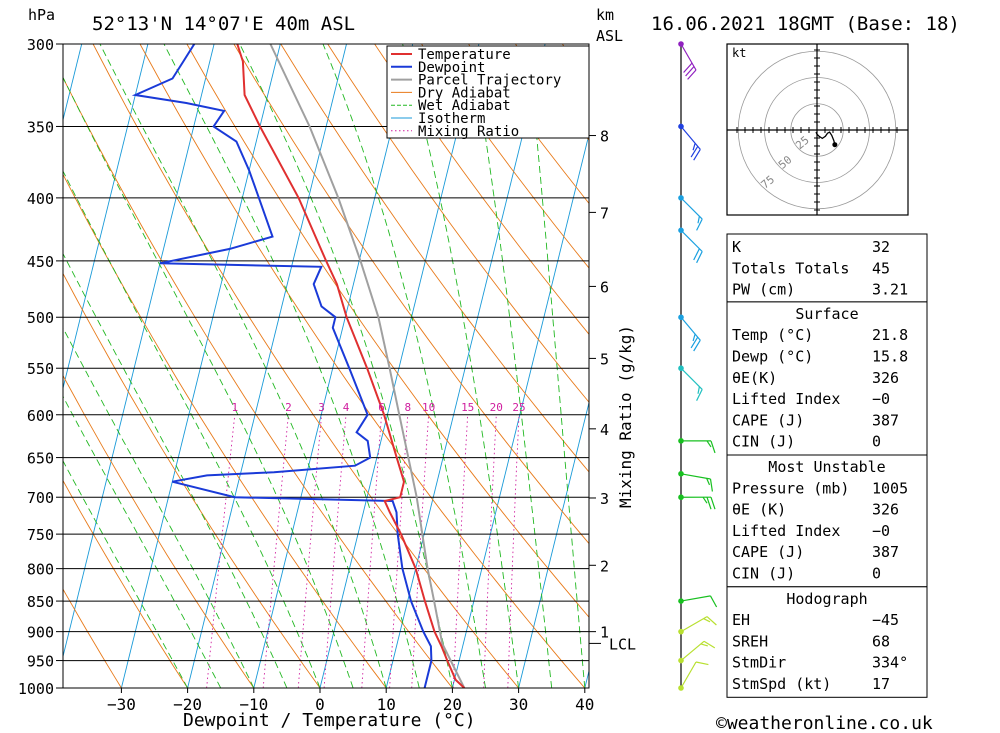  I want to click on index-label: θE (K), so click(759, 510).